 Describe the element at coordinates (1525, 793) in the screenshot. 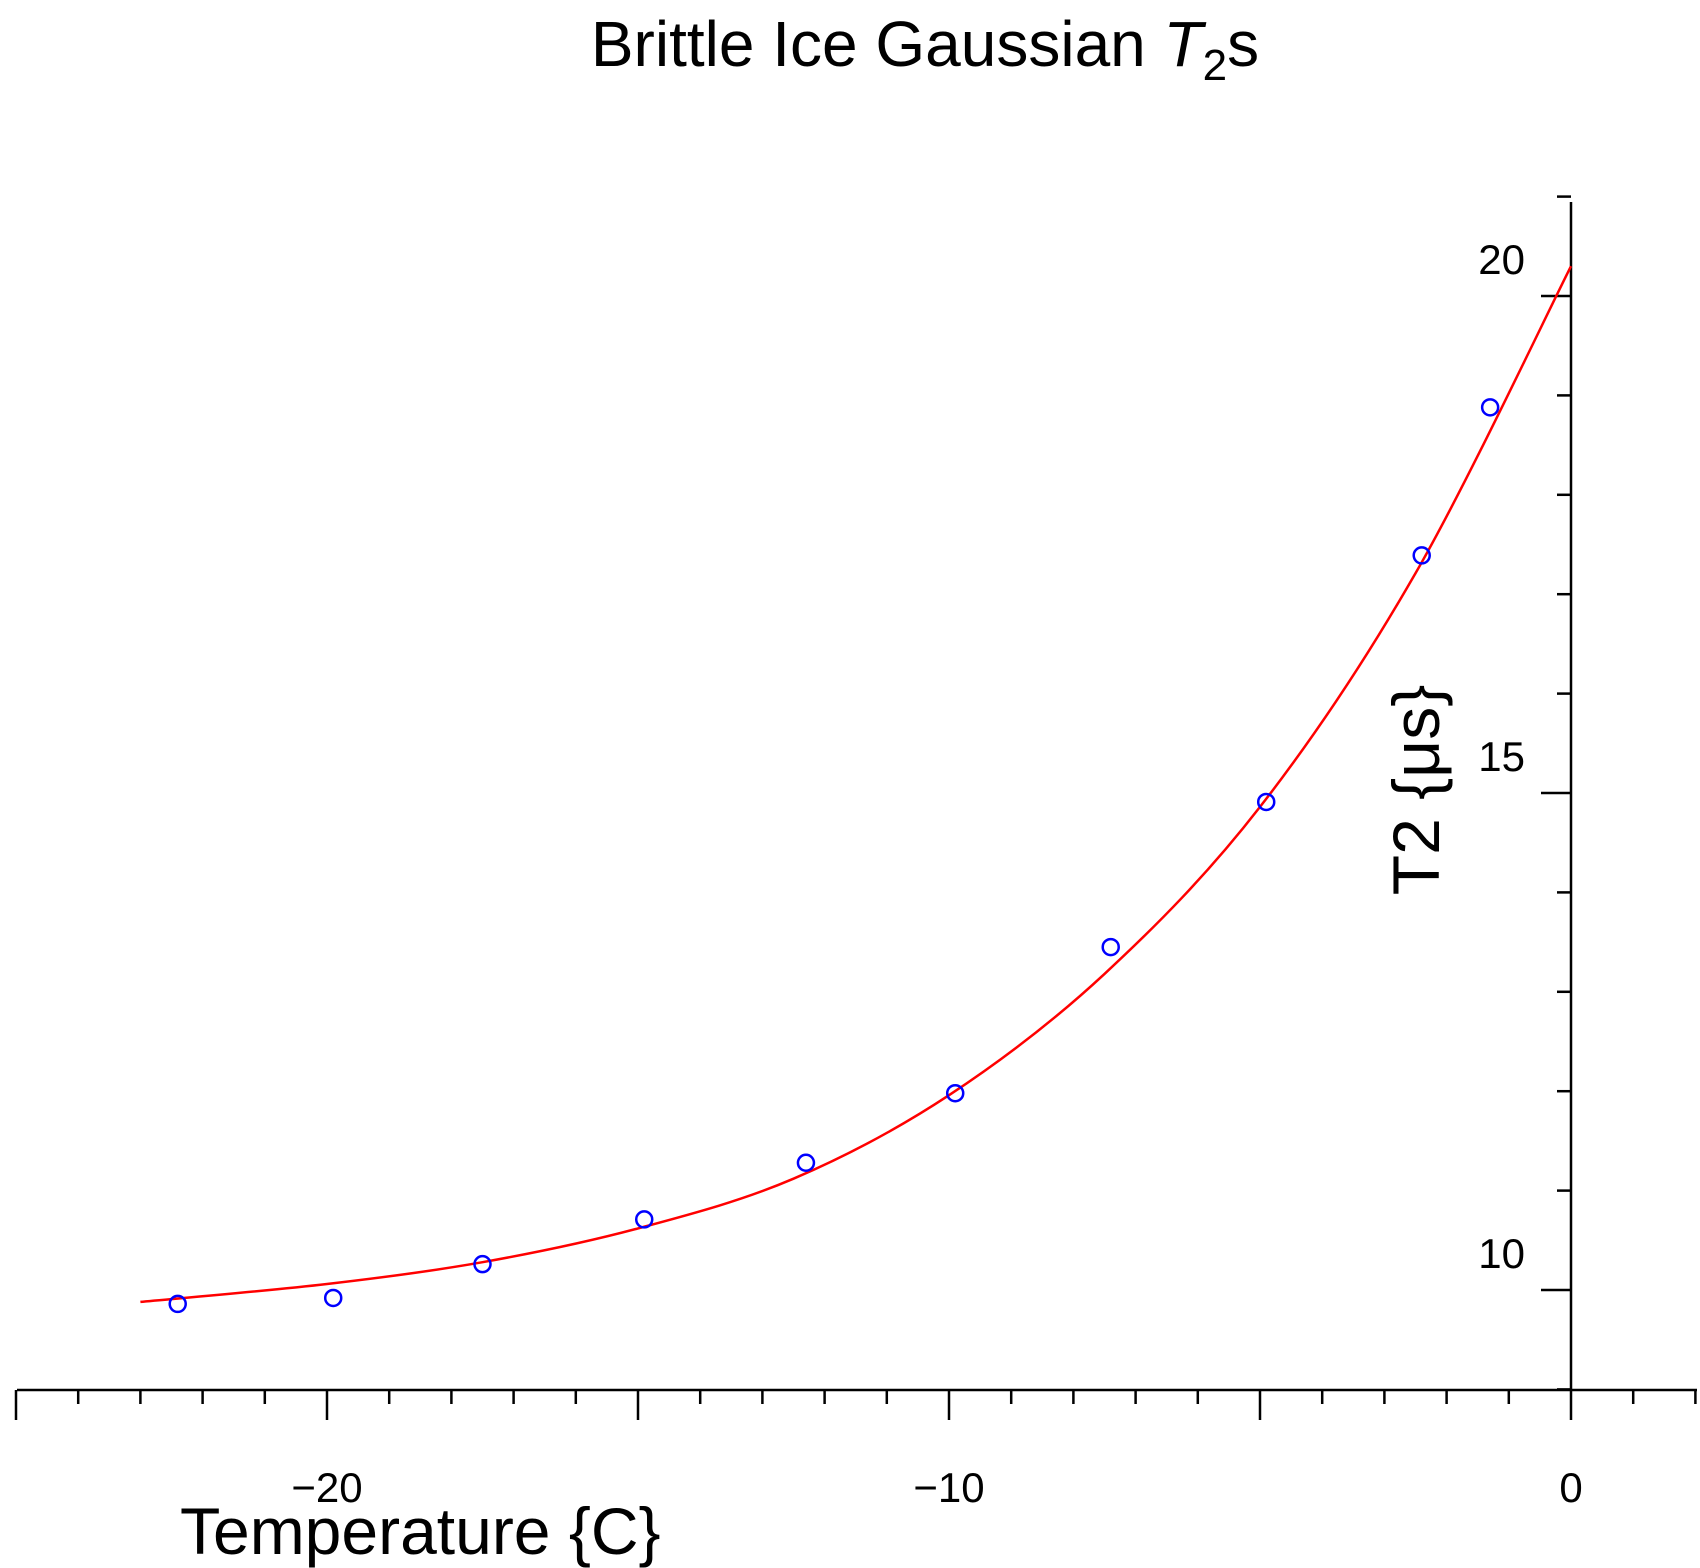

I see `y-axis: 10 15 20` at that location.